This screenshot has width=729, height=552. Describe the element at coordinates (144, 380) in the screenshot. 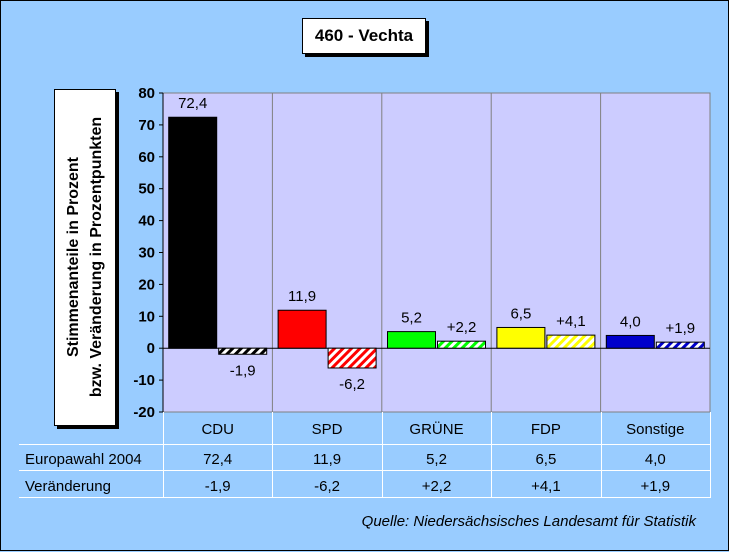

I see `y-tick-label: -10` at that location.